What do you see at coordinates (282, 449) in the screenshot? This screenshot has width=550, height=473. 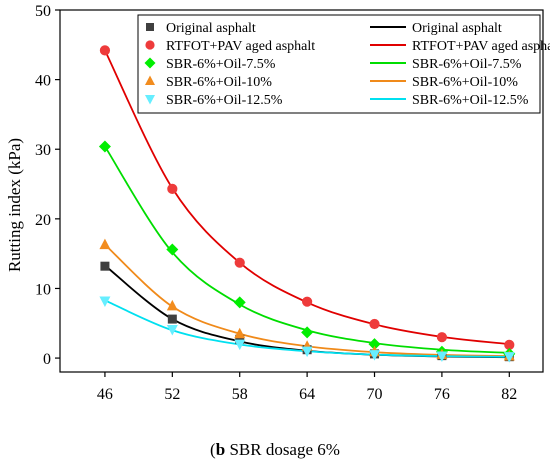 I see `caption-text: SBR dosage 6%` at bounding box center [282, 449].